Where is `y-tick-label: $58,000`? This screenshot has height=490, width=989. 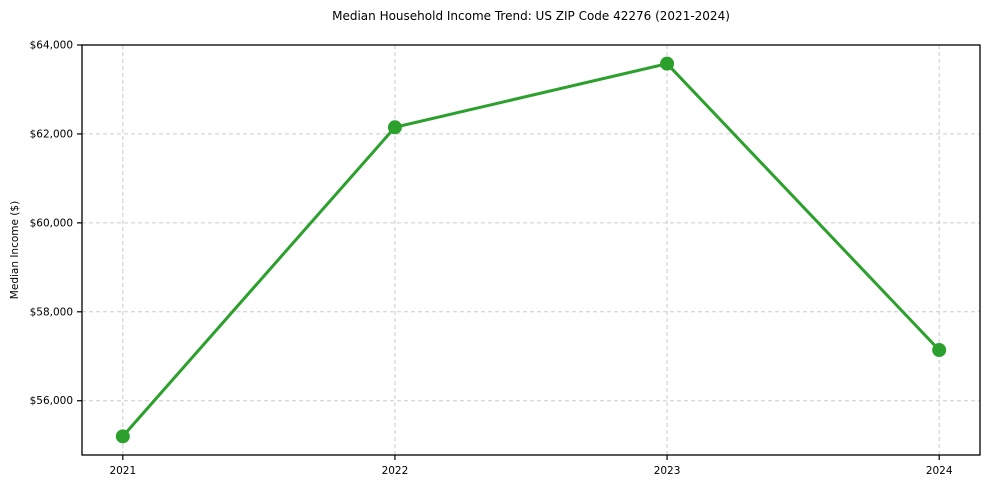 y-tick-label: $58,000 is located at coordinates (51, 312).